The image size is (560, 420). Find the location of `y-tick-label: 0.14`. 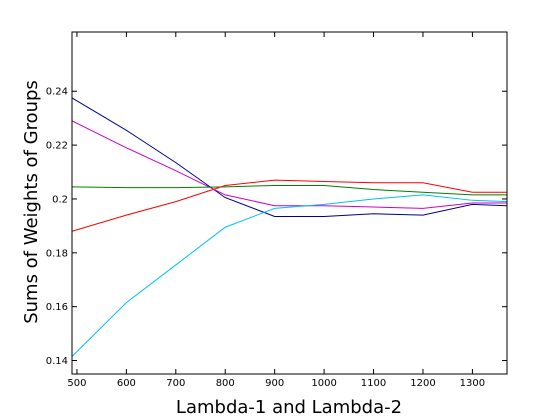

y-tick-label: 0.14 is located at coordinates (57, 361).